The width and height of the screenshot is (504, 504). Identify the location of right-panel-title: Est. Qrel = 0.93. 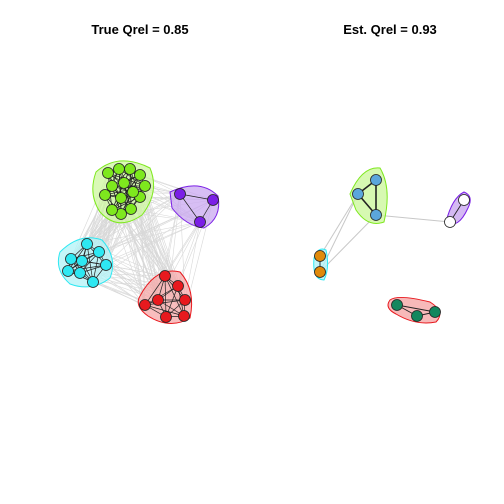
(390, 29).